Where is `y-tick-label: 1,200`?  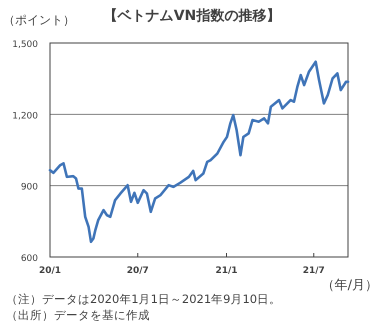
y-tick-label: 1,200 is located at coordinates (25, 116).